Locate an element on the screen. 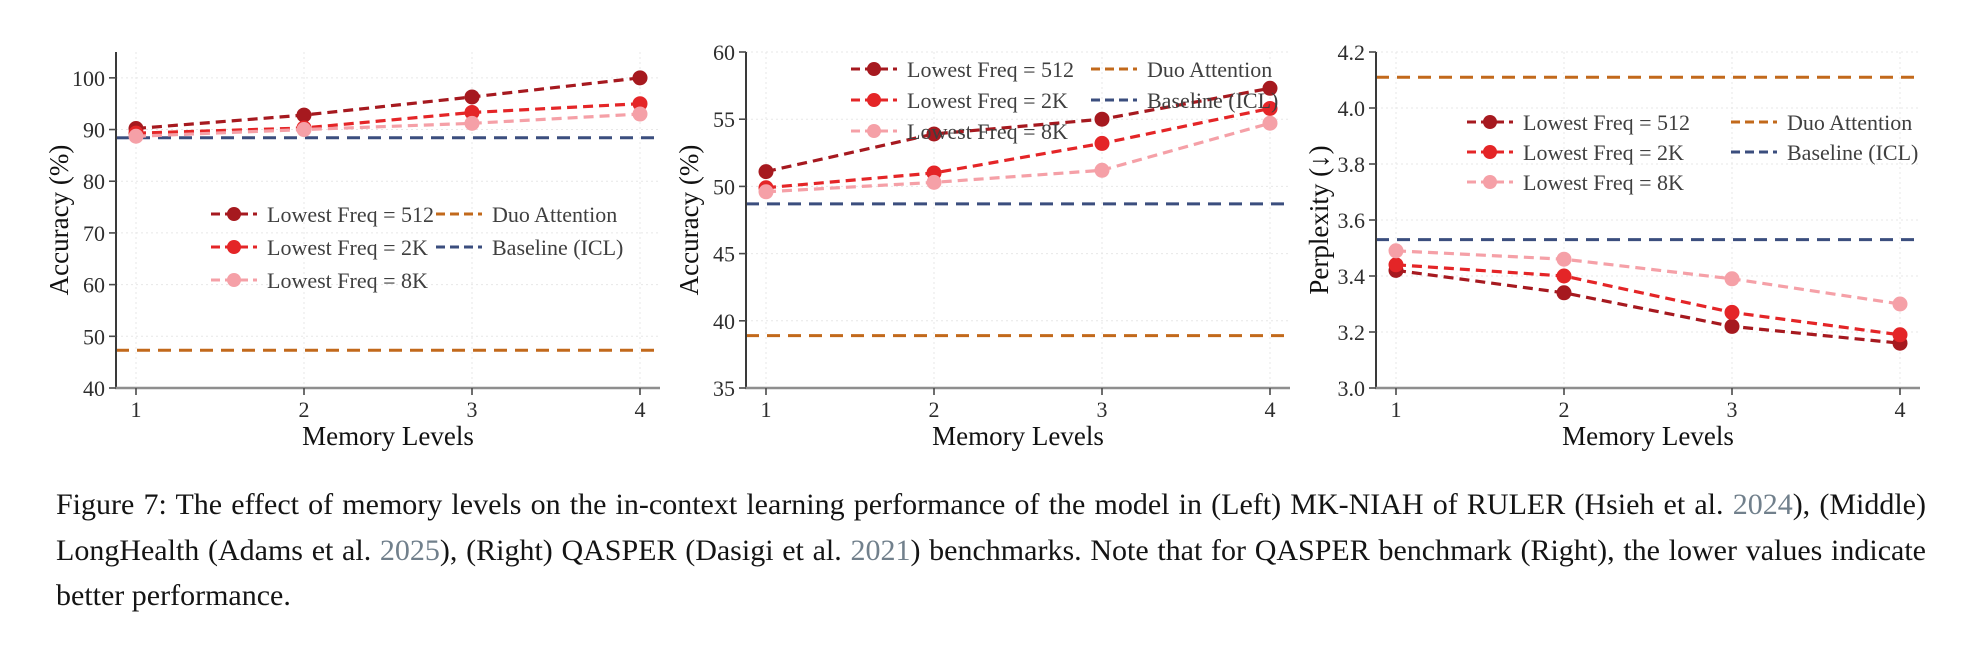 The image size is (1982, 658). y-tick-label: 80 is located at coordinates (94, 181).